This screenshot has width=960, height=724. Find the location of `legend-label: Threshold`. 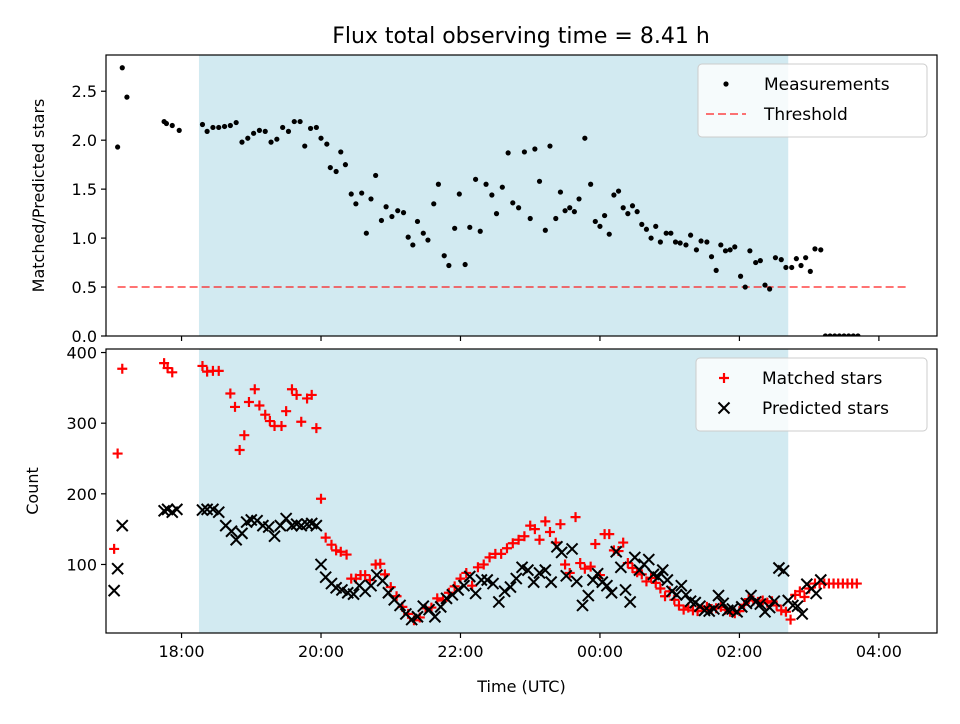

legend-label: Threshold is located at coordinates (805, 115).